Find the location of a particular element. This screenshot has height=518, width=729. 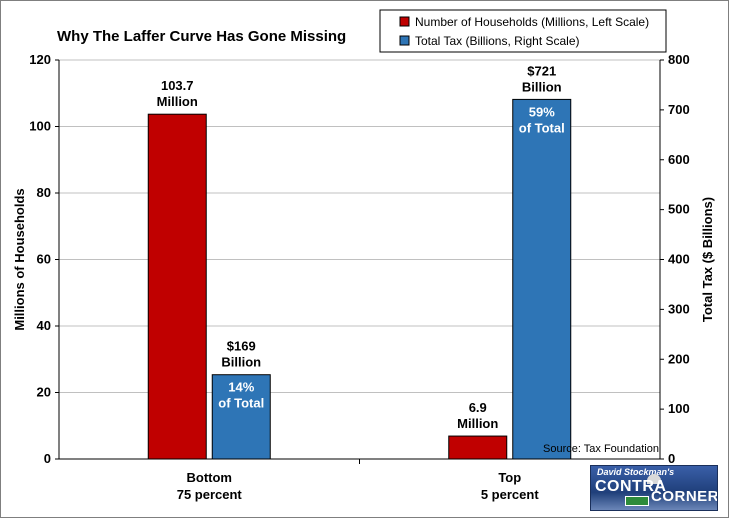

left-tick-label: 0 is located at coordinates (47, 458).